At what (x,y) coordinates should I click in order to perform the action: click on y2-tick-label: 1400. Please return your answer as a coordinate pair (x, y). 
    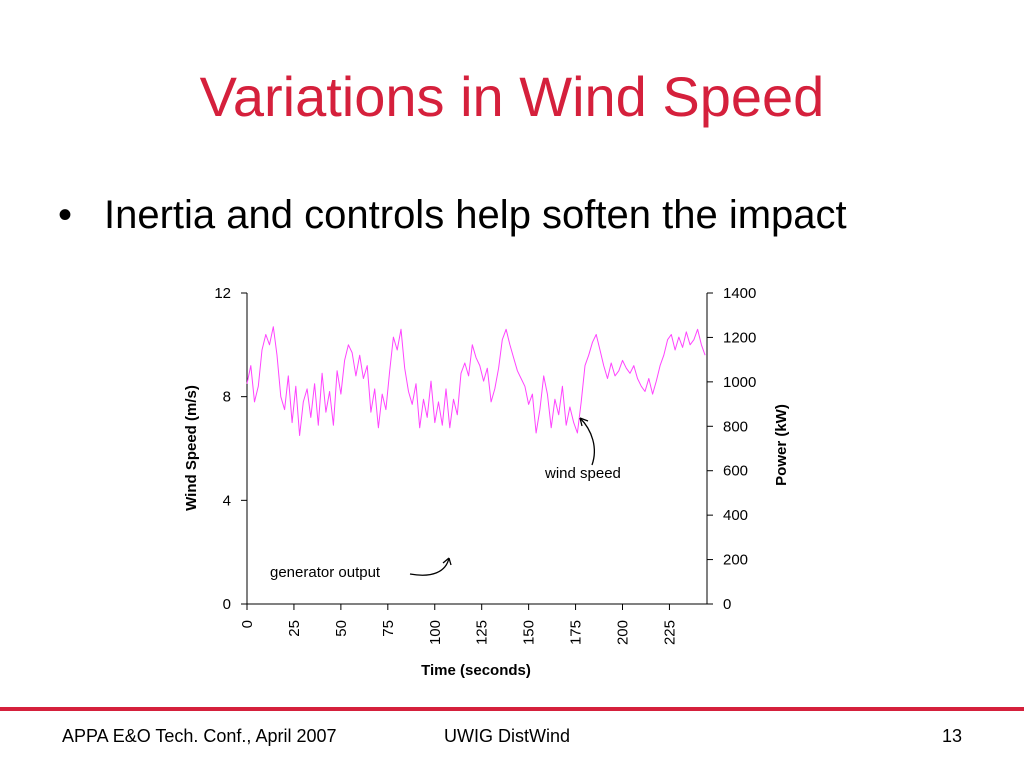
    Looking at the image, I should click on (739, 293).